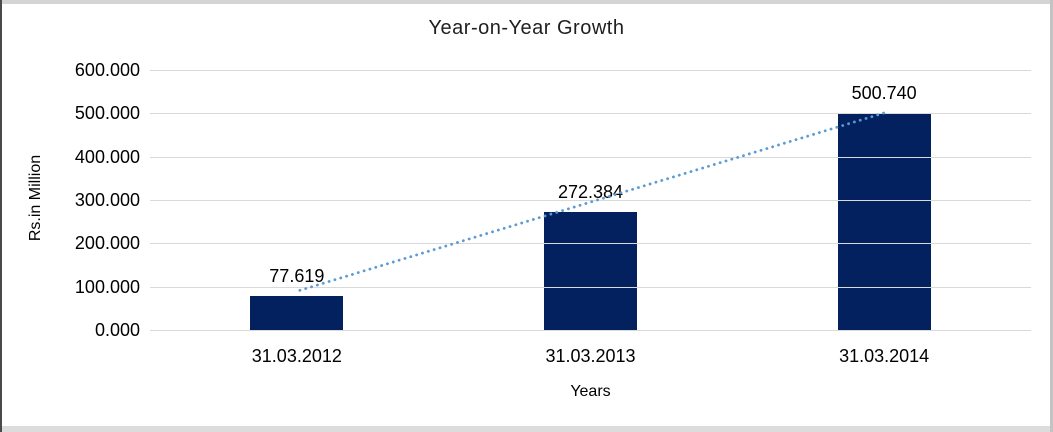  What do you see at coordinates (1051, 216) in the screenshot?
I see `frame-border-right` at bounding box center [1051, 216].